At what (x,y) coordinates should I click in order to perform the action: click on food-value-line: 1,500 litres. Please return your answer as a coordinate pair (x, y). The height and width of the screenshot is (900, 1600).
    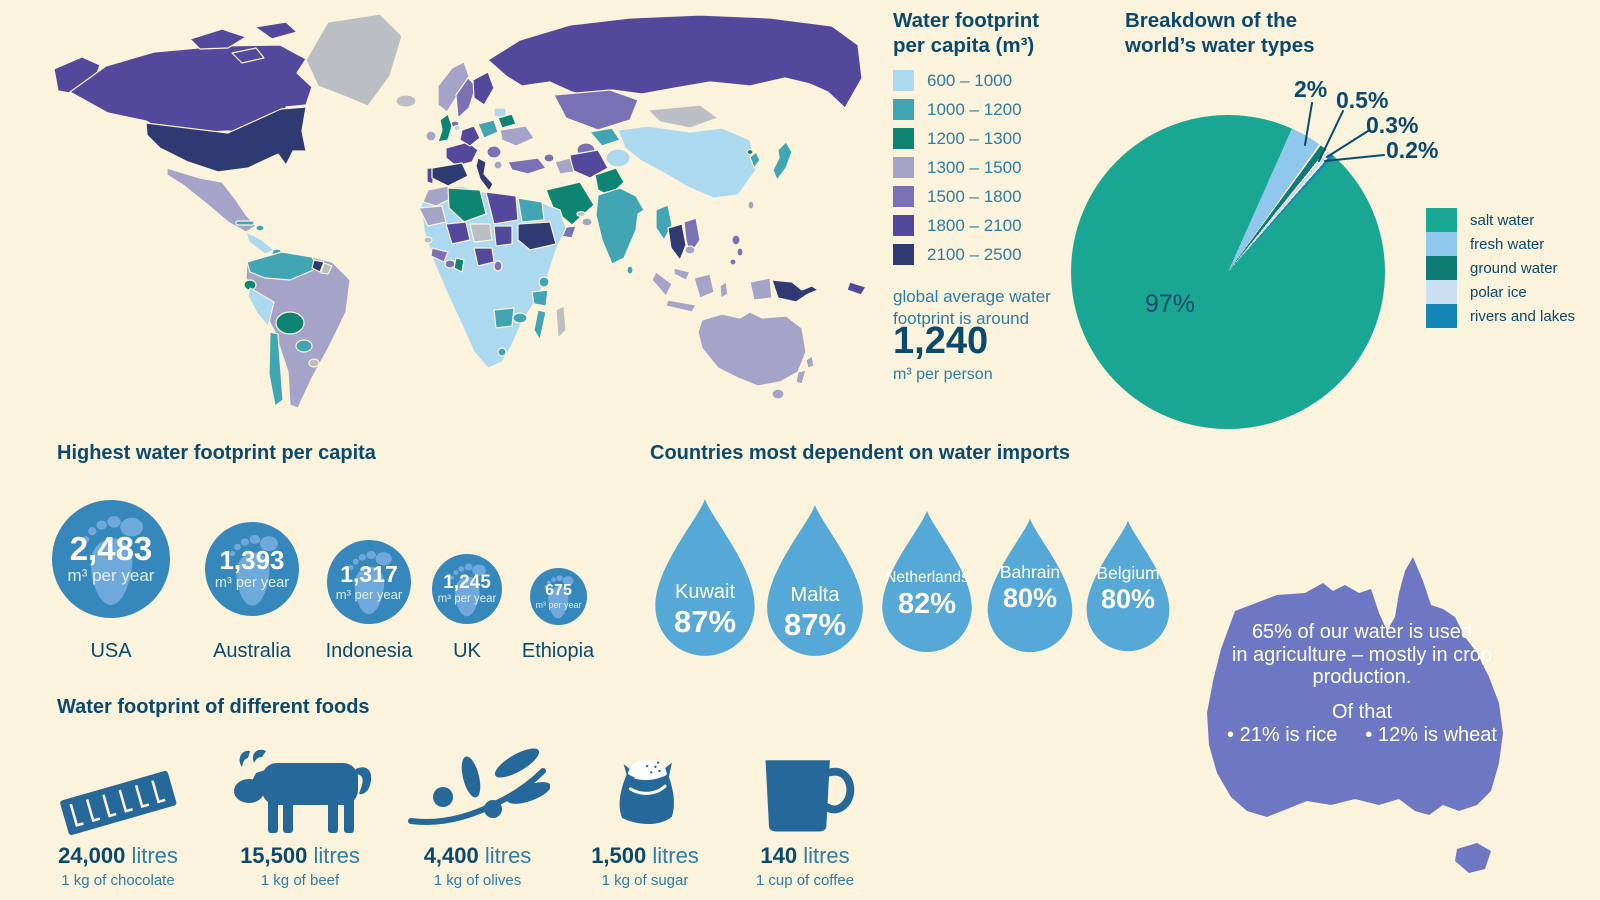
    Looking at the image, I should click on (645, 856).